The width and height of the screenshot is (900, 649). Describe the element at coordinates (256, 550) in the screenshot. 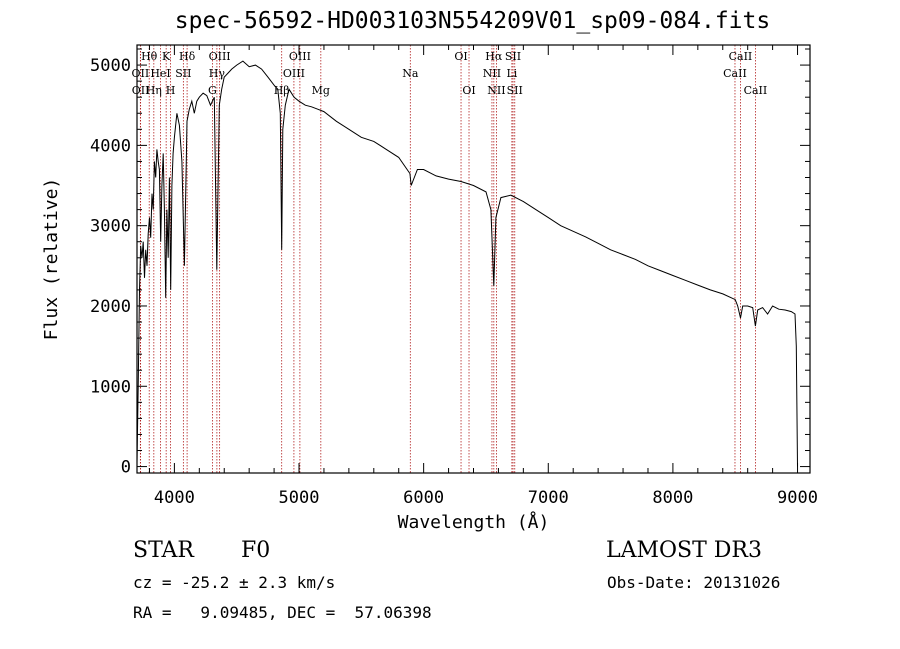

I see `object-subclass: F0` at that location.